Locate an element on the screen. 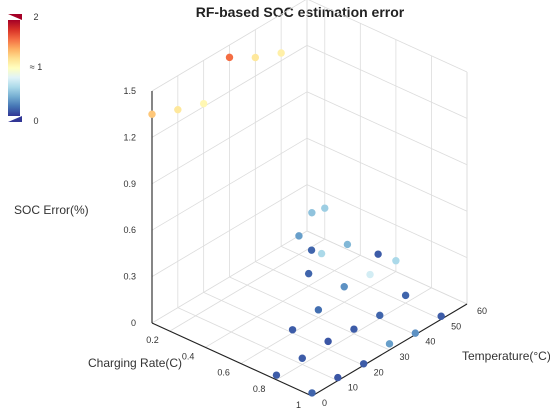  y-tick-label: 10 is located at coordinates (353, 388).